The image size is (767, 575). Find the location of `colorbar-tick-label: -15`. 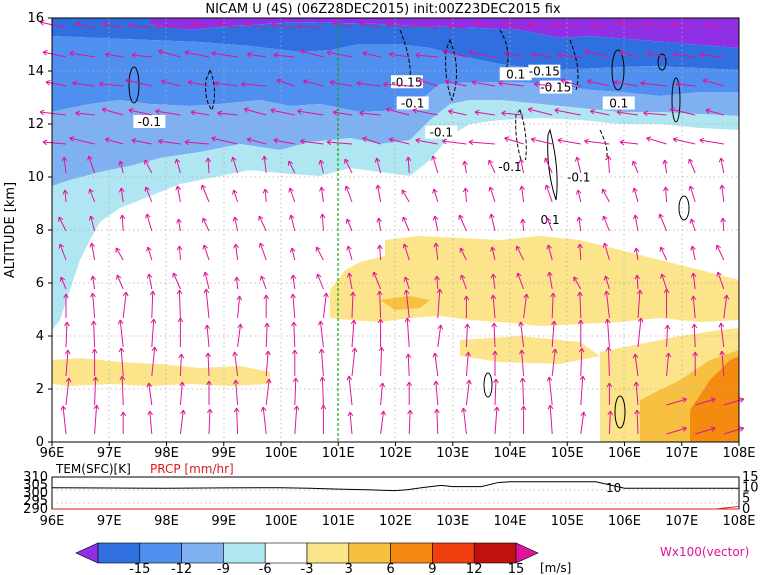

colorbar-tick-label: -15 is located at coordinates (139, 568).